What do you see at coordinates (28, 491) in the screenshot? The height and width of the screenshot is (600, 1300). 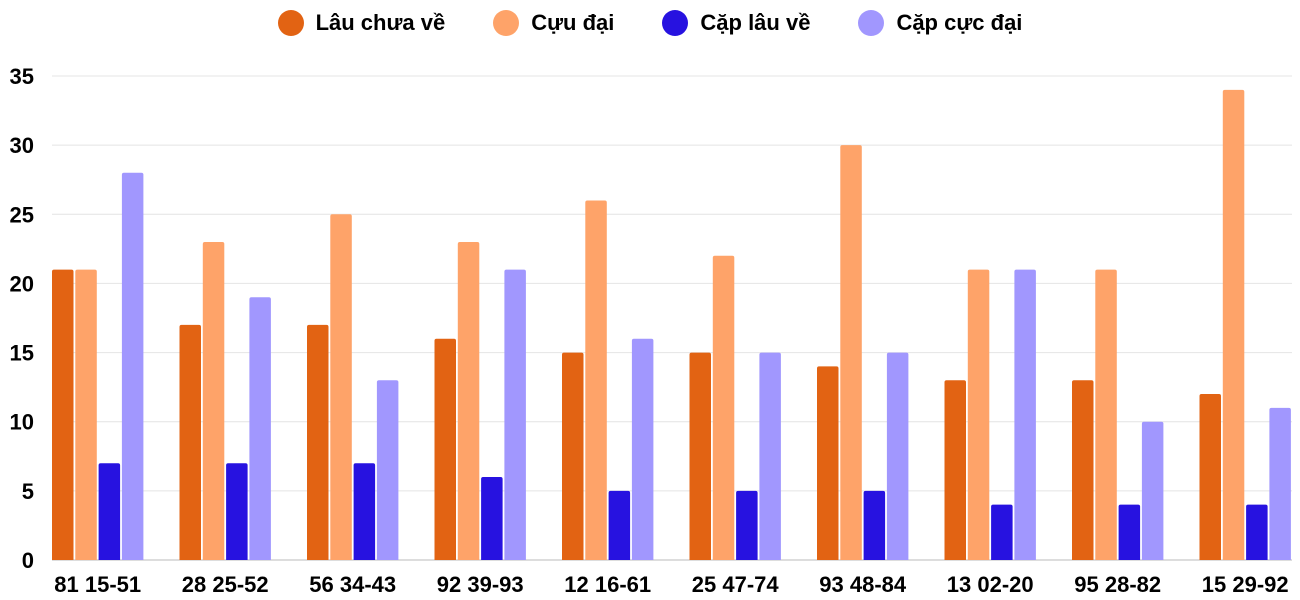 I see `y-tick-label: 5` at bounding box center [28, 491].